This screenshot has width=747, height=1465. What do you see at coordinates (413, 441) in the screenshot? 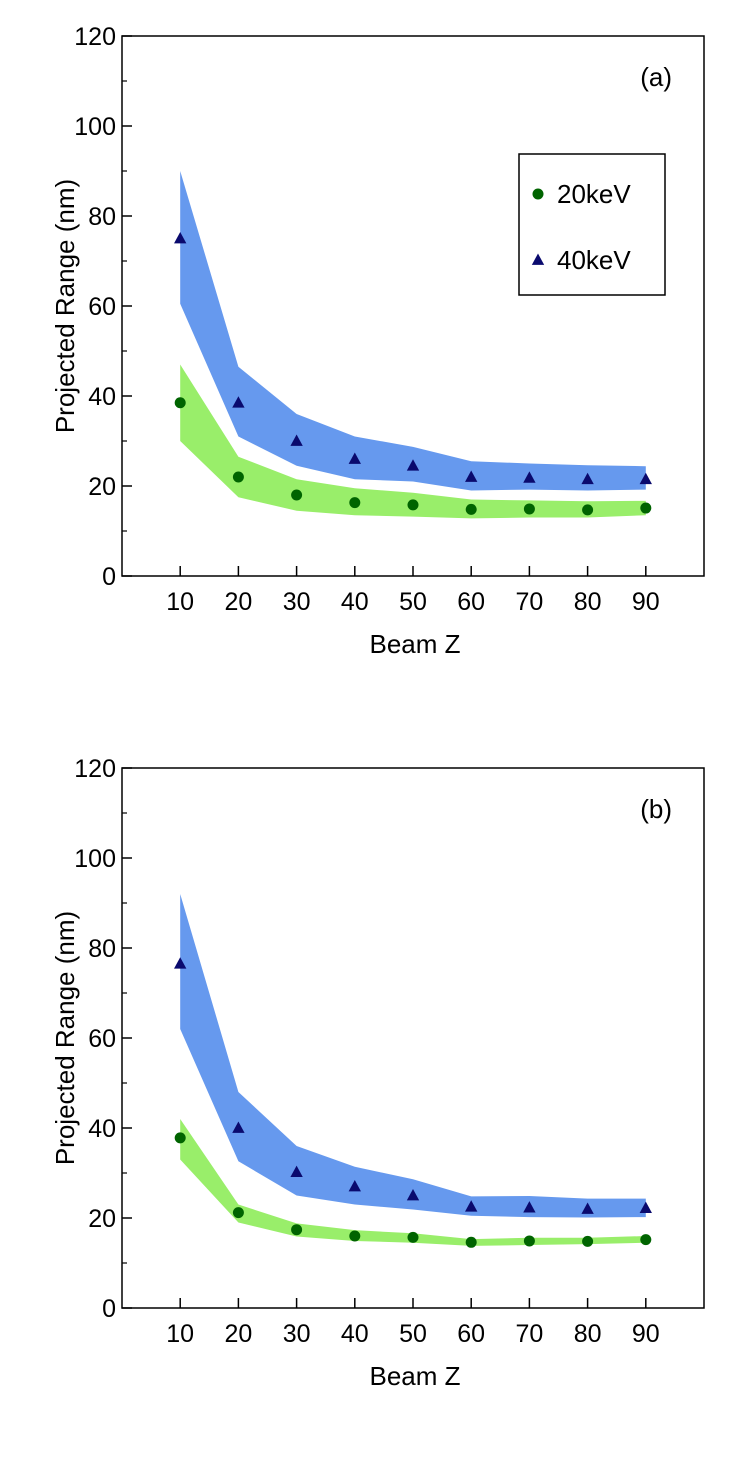
I see `band-20kev` at bounding box center [413, 441].